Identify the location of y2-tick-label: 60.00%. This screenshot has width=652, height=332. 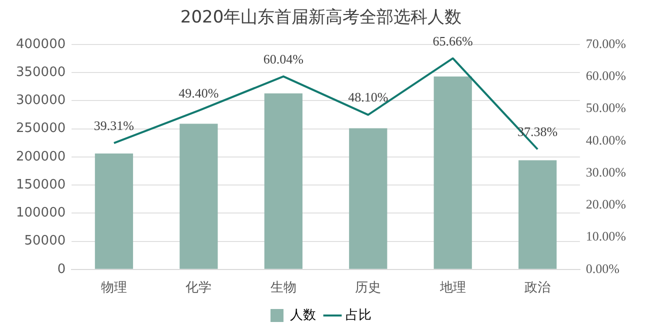
(606, 75).